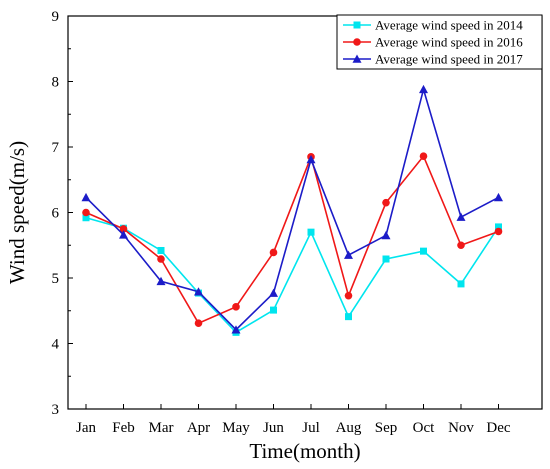  I want to click on legend-box, so click(439, 42).